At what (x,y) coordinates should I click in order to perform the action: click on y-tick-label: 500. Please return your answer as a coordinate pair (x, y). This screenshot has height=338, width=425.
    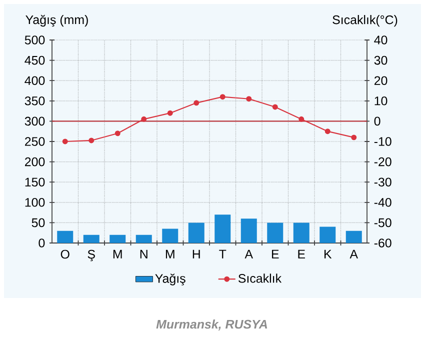
    Looking at the image, I should click on (34, 40).